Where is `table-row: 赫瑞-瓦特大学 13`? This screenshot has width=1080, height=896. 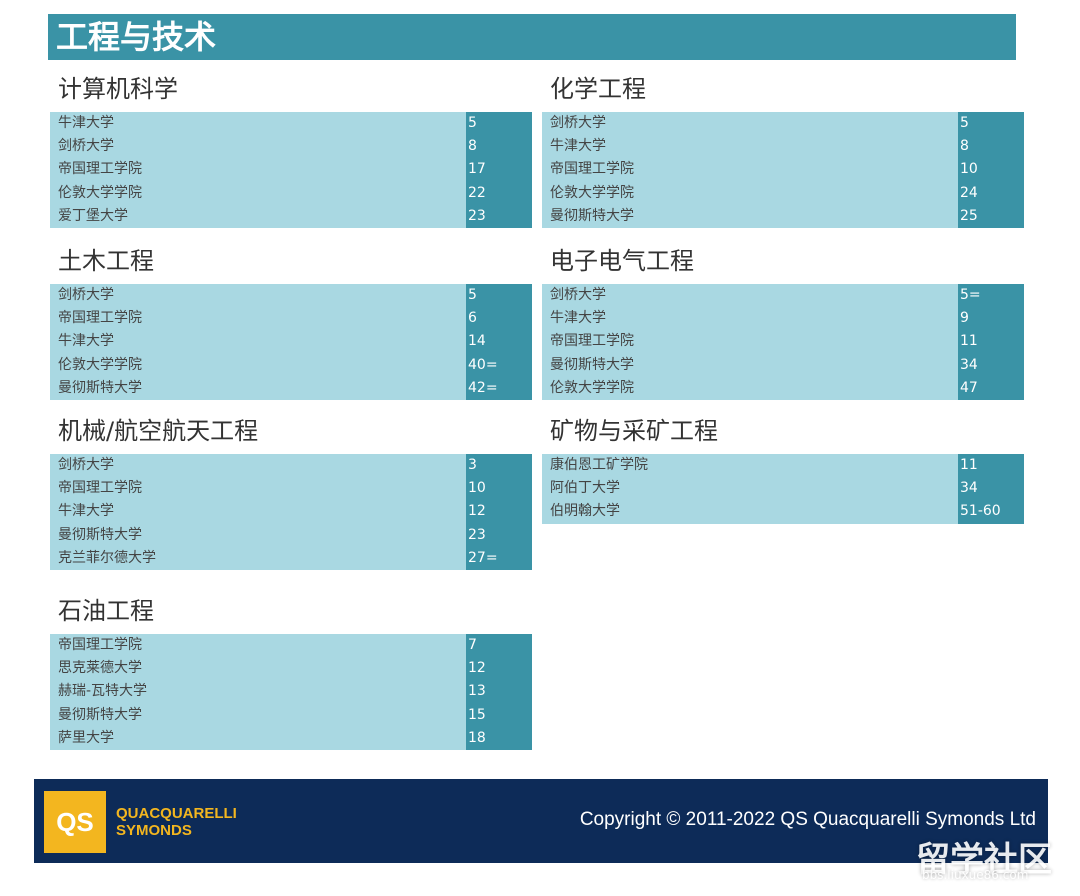 table-row: 赫瑞-瓦特大学 13 is located at coordinates (291, 692).